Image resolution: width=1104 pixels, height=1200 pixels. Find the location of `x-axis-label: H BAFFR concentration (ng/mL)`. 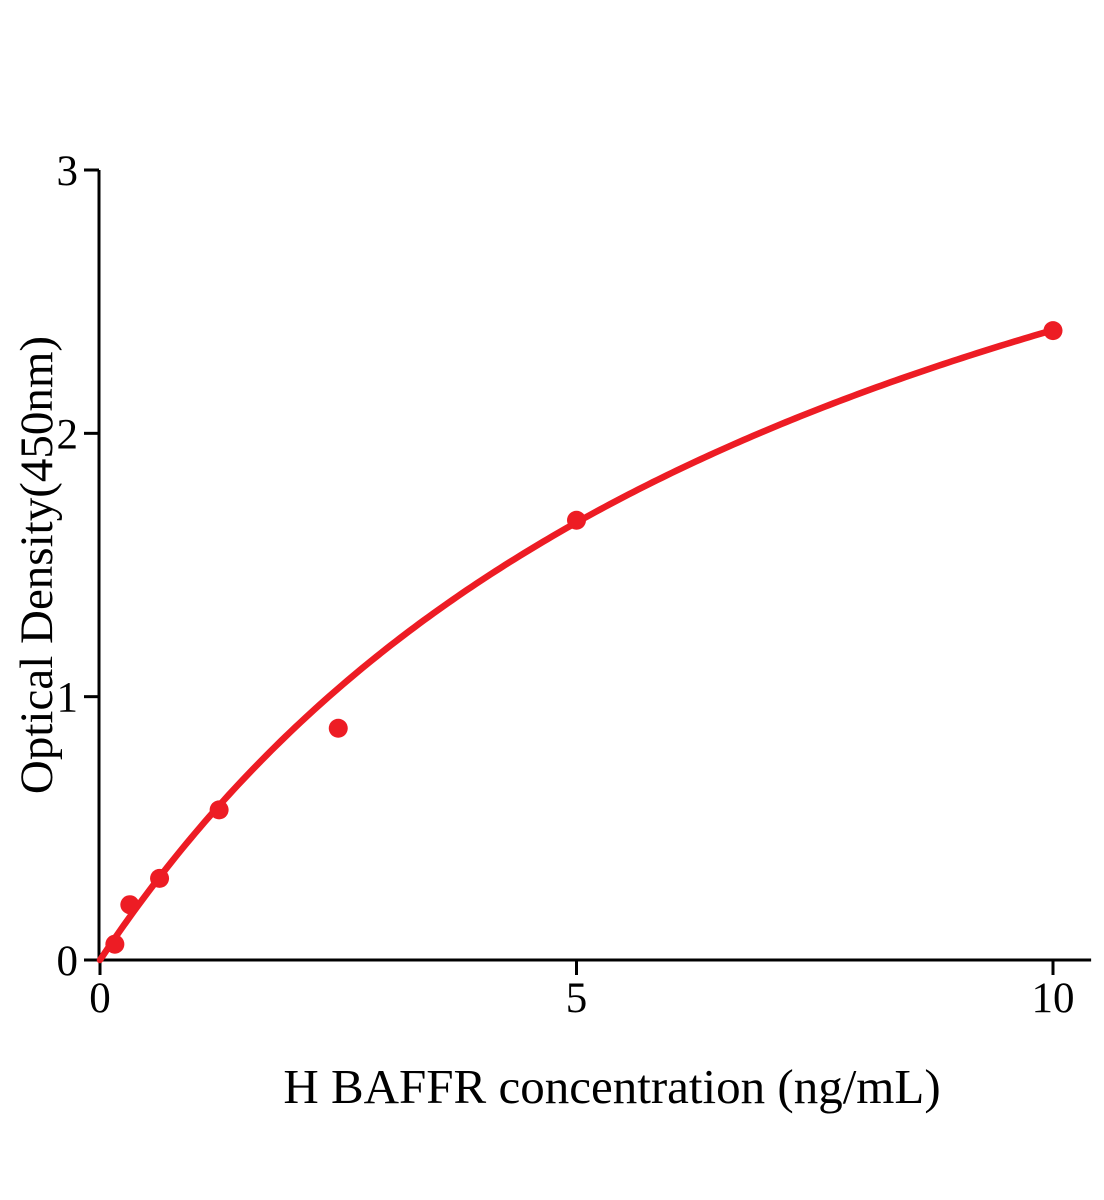

x-axis-label: H BAFFR concentration (ng/mL) is located at coordinates (612, 1086).